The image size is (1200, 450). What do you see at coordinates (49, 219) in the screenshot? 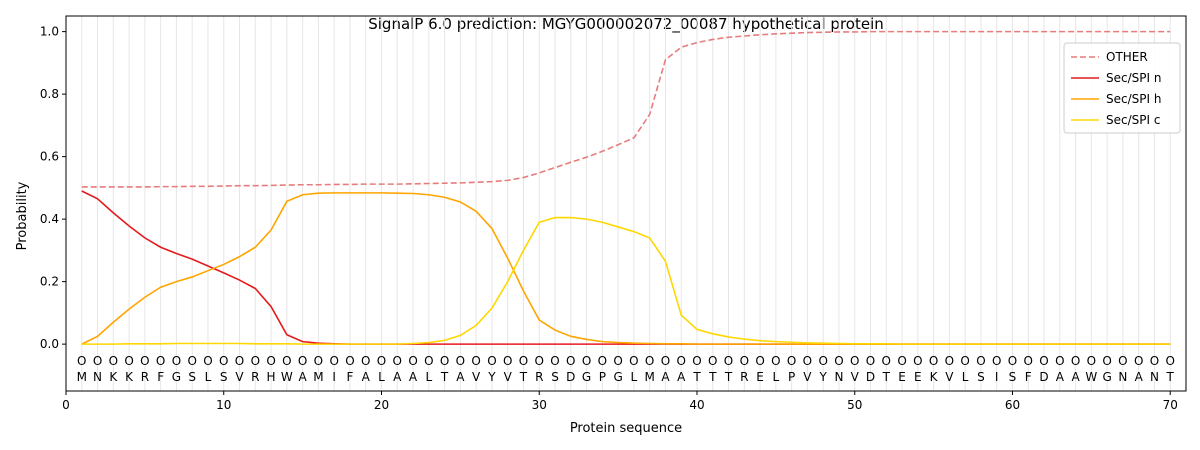
I see `y-tick-label: 0.4` at bounding box center [49, 219].